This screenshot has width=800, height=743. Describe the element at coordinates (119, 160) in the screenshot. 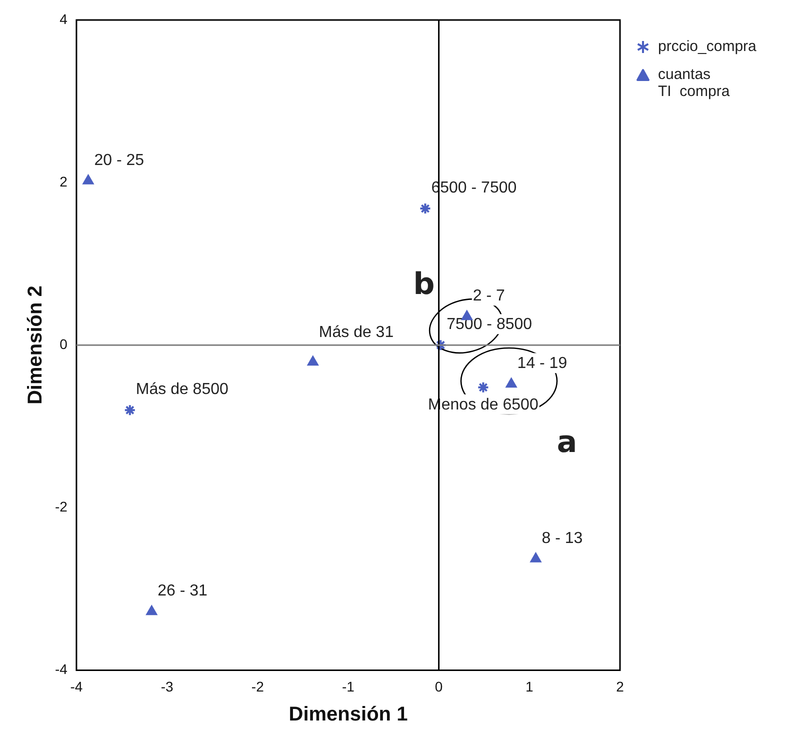

I see `annotation: 20 - 25` at that location.